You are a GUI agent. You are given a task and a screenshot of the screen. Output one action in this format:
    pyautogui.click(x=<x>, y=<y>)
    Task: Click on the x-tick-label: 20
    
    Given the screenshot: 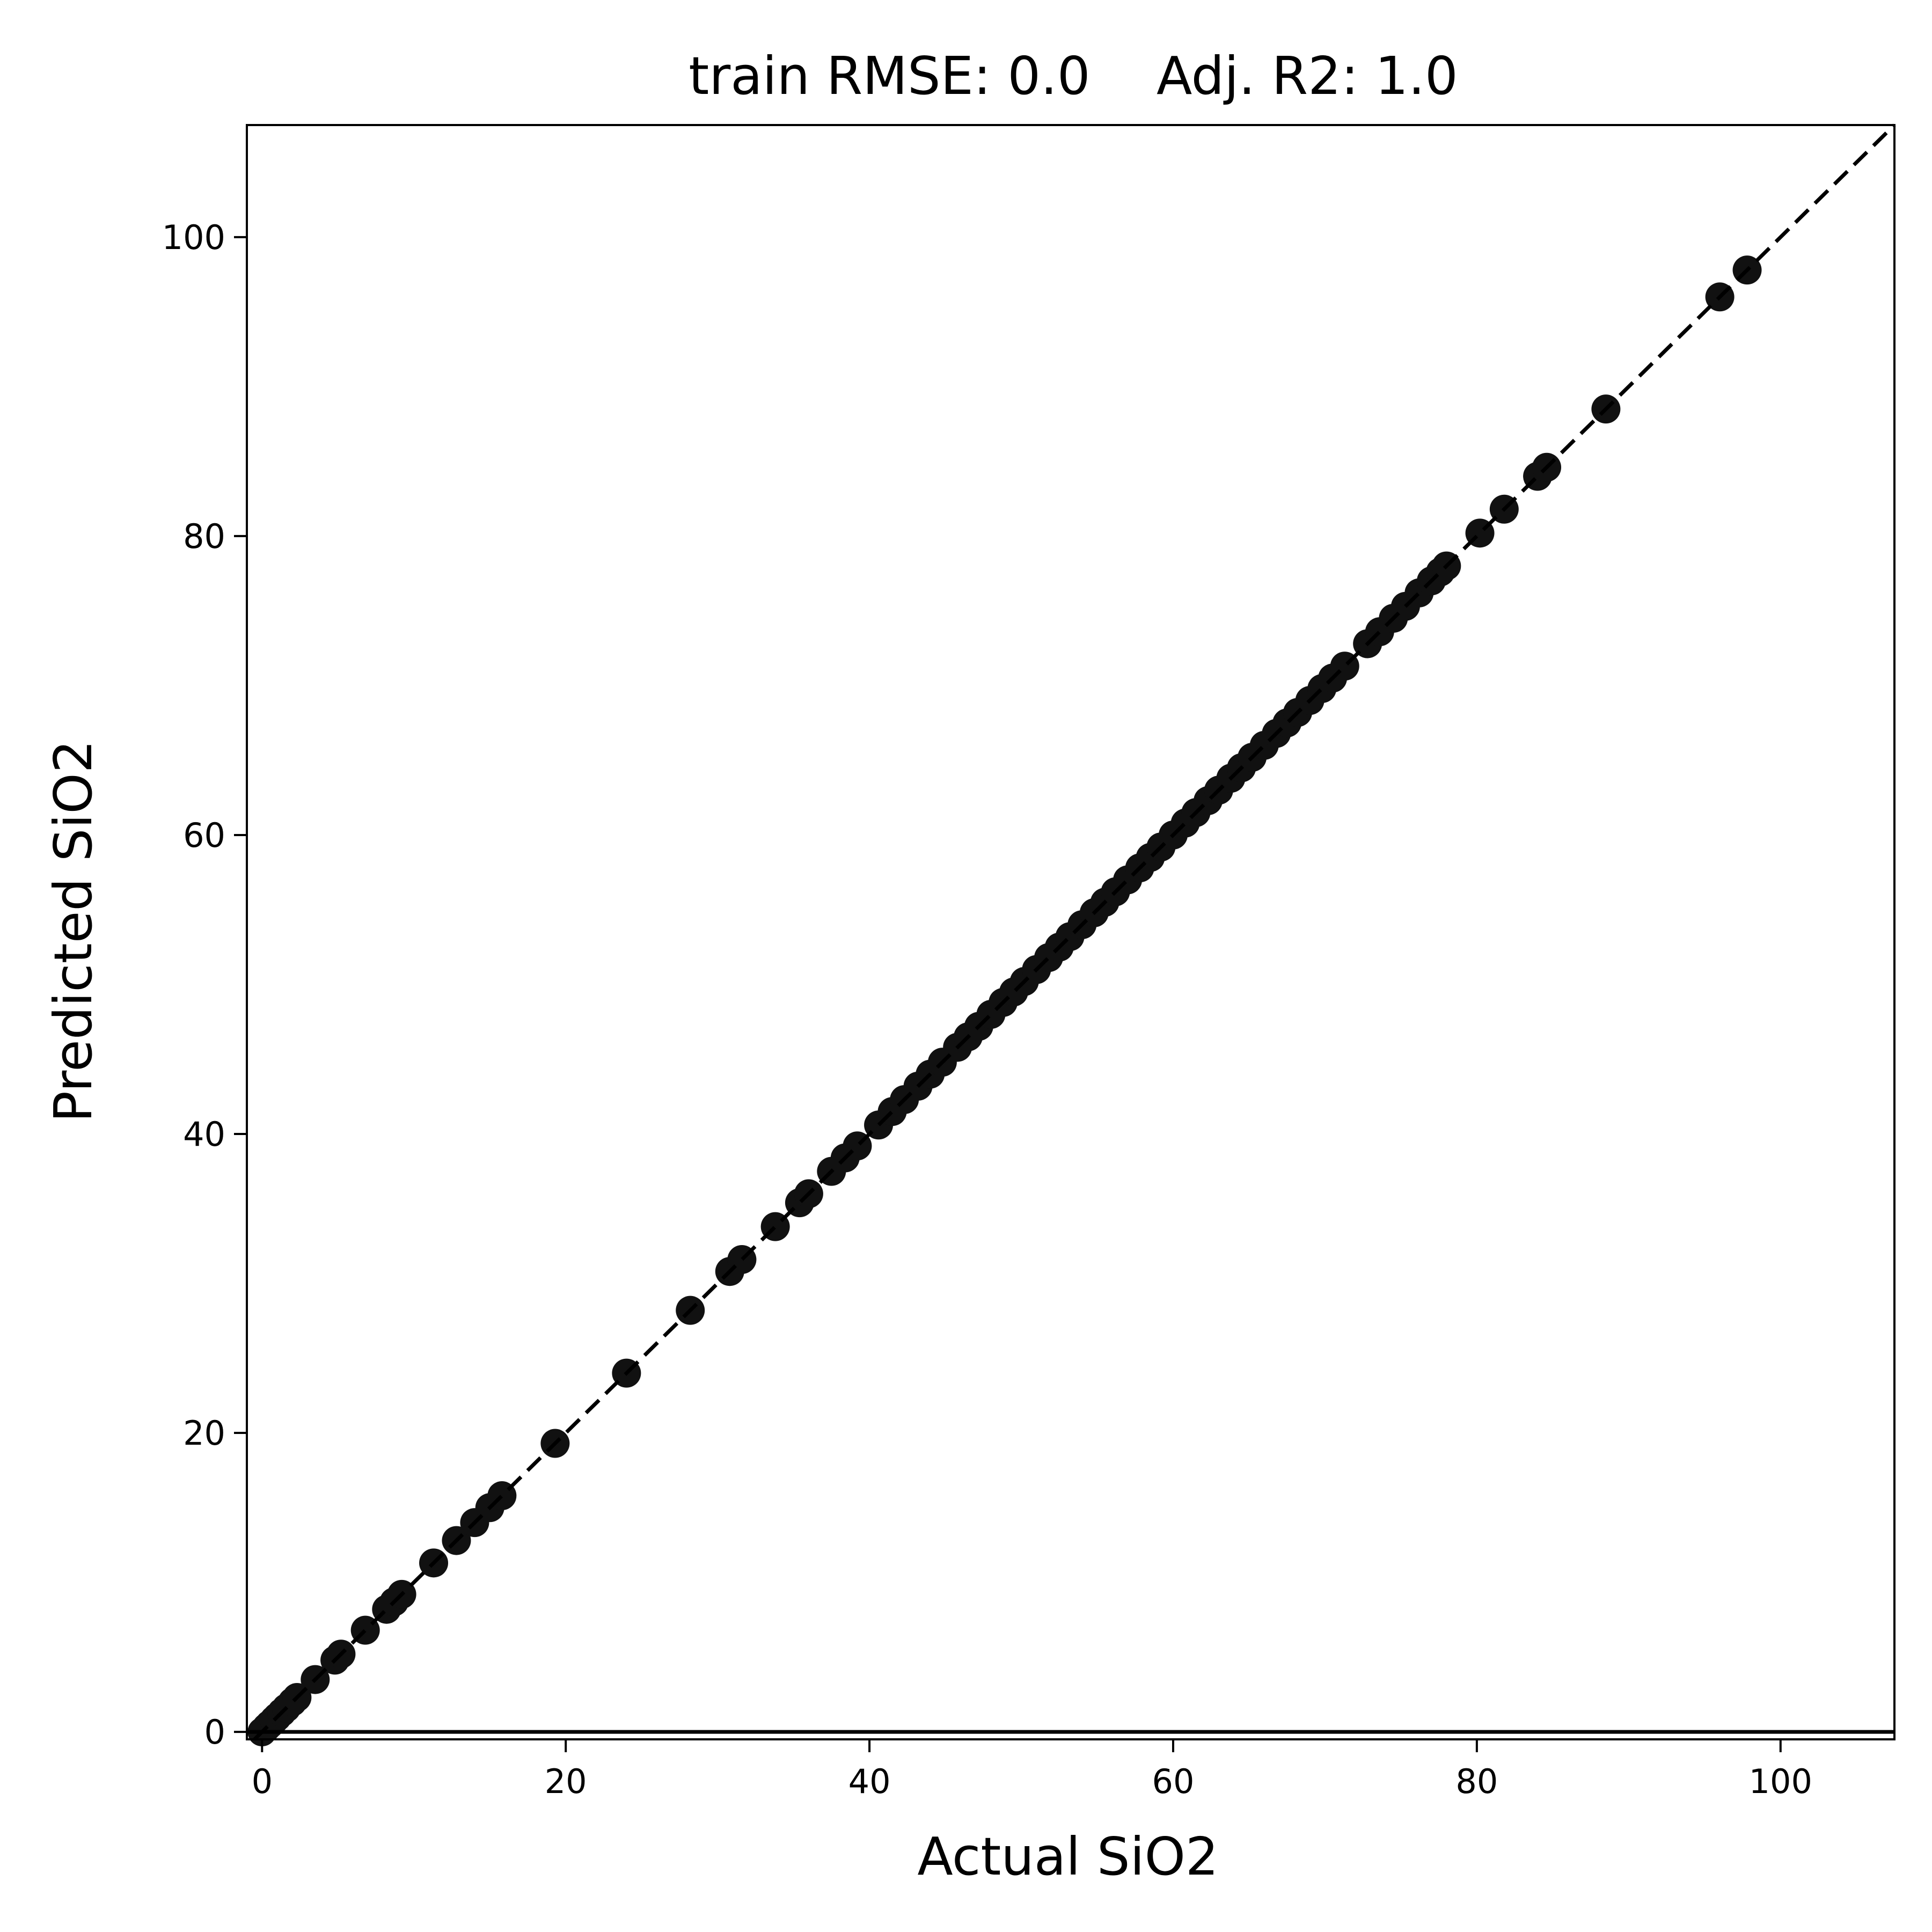 What is the action you would take?
    pyautogui.click(x=566, y=1781)
    